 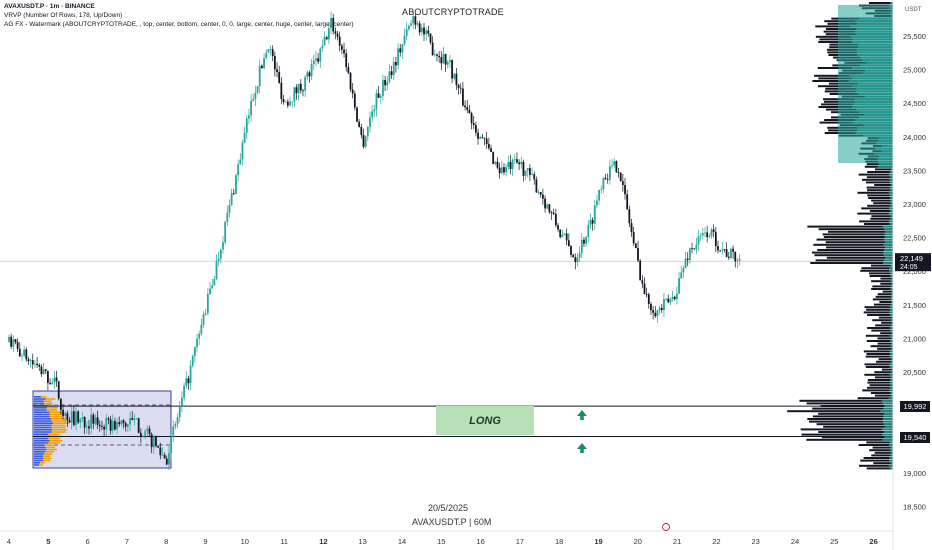 I want to click on y-tick-label: 25,000, so click(x=914, y=70).